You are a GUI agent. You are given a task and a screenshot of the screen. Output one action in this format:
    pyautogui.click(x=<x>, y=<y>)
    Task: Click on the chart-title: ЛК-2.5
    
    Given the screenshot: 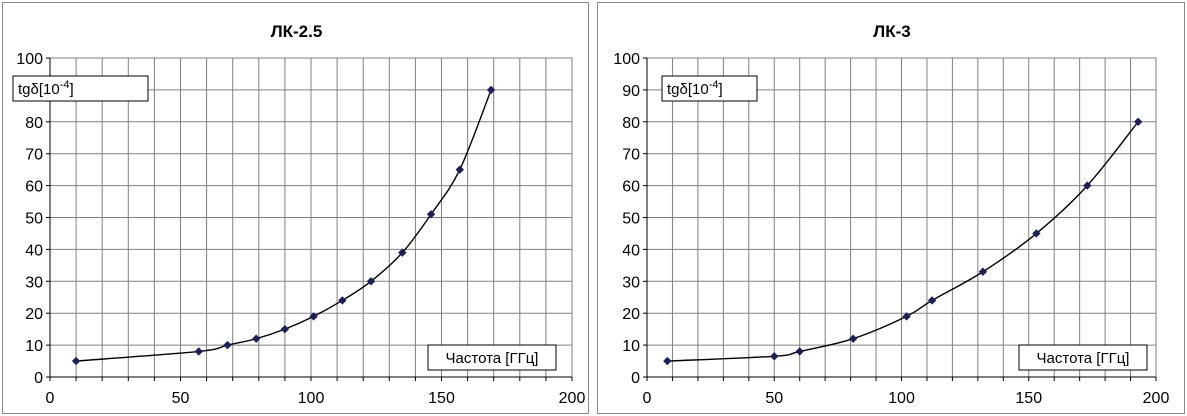 What is the action you would take?
    pyautogui.click(x=297, y=31)
    